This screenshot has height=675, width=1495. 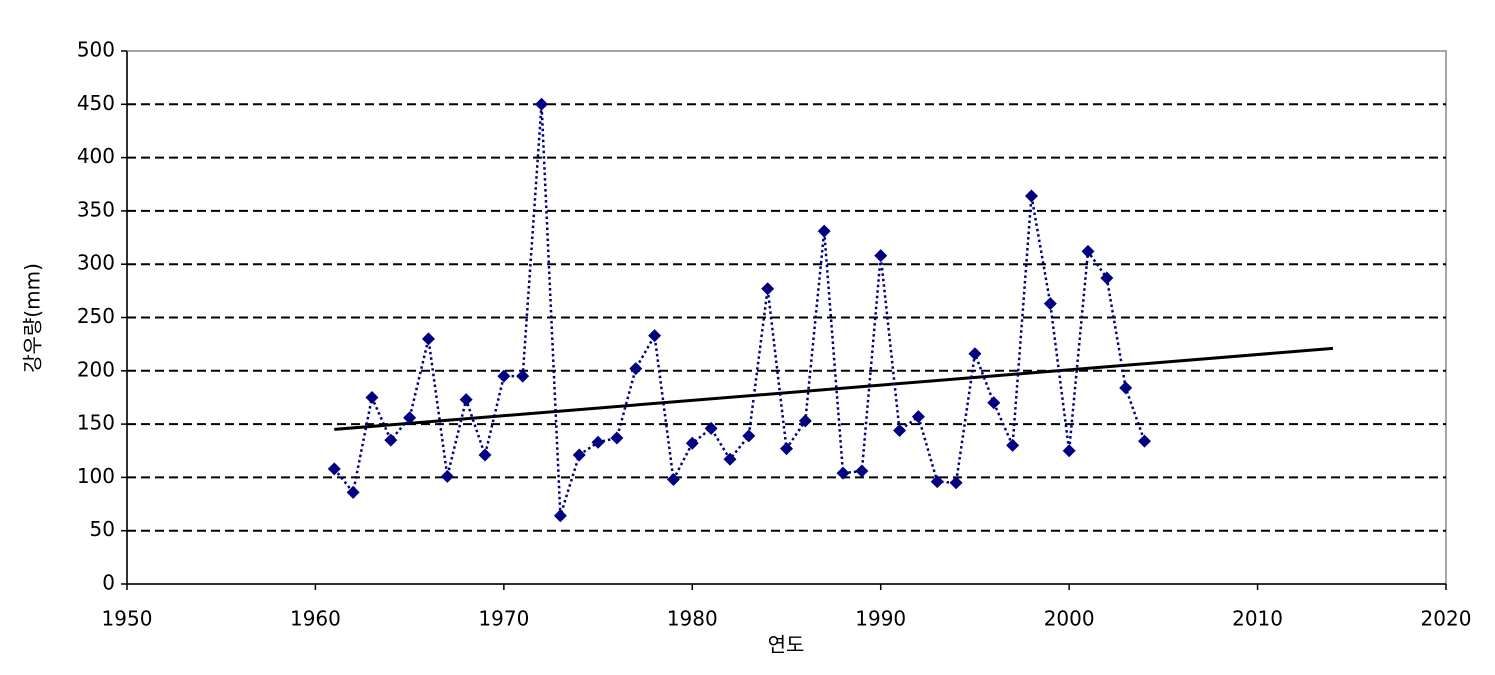 I want to click on trend-line, so click(x=834, y=388).